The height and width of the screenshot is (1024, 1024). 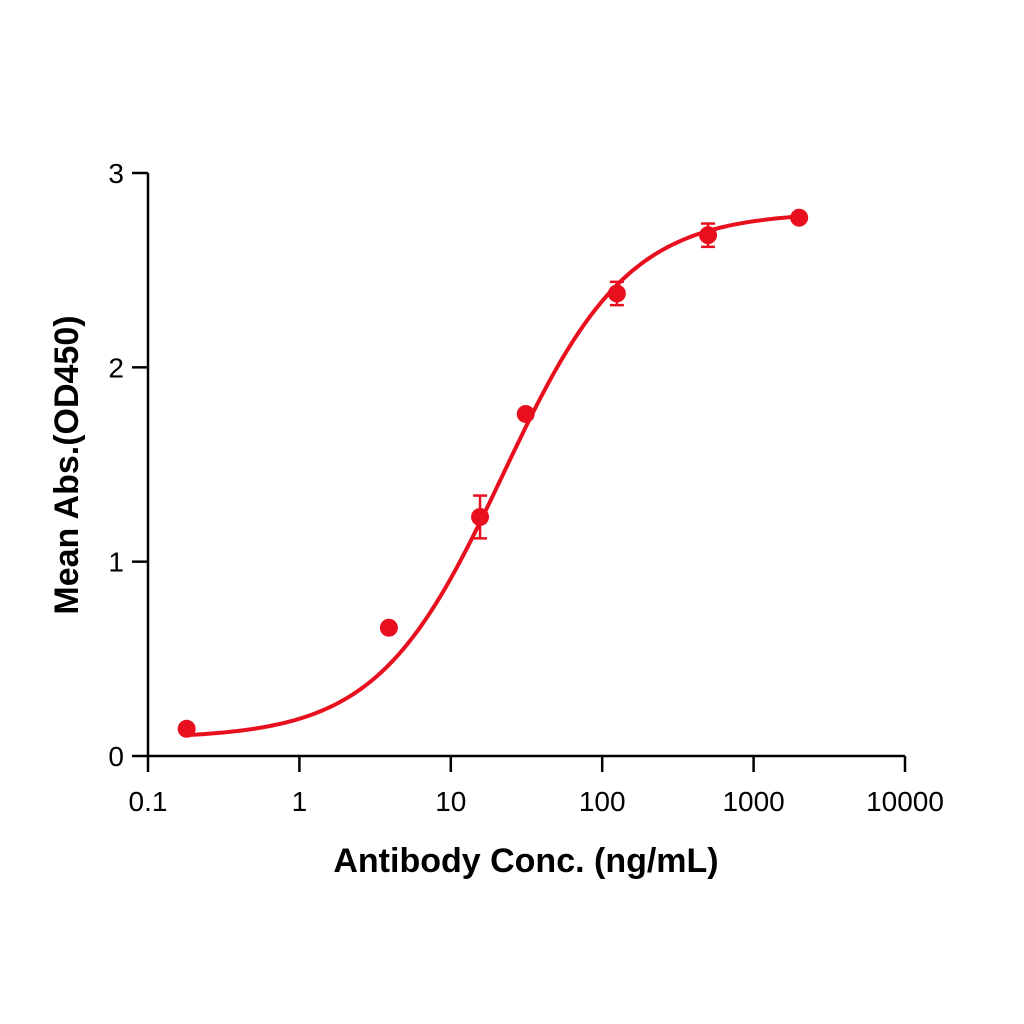 What do you see at coordinates (116, 173) in the screenshot?
I see `y-tick-label: 3` at bounding box center [116, 173].